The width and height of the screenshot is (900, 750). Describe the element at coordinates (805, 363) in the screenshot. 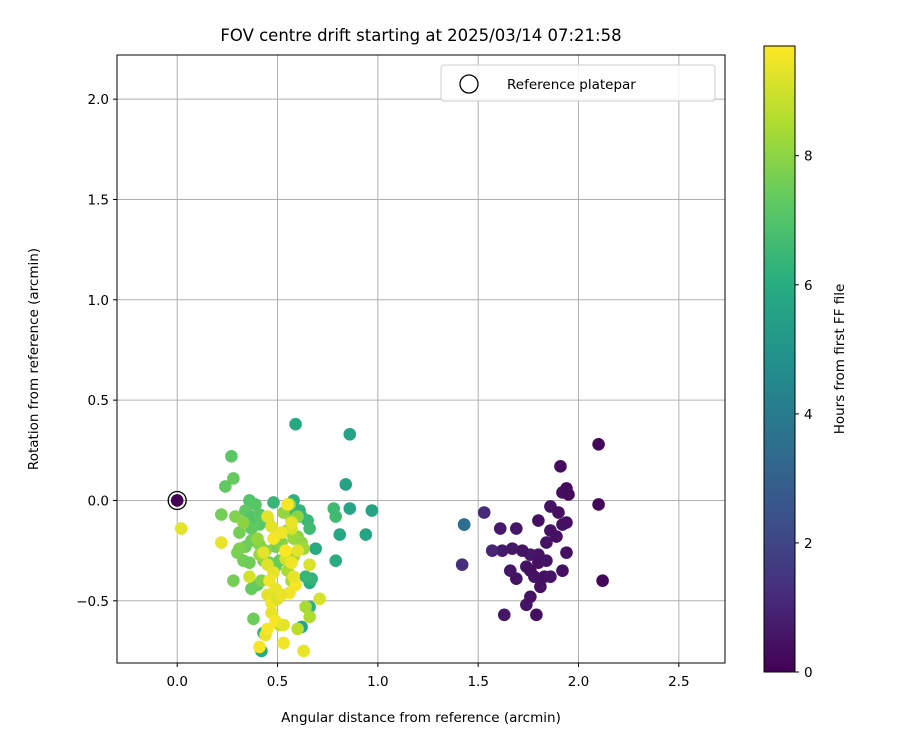

I see `colorbar: 0 2 4 6 8 Hours from first FF file` at that location.